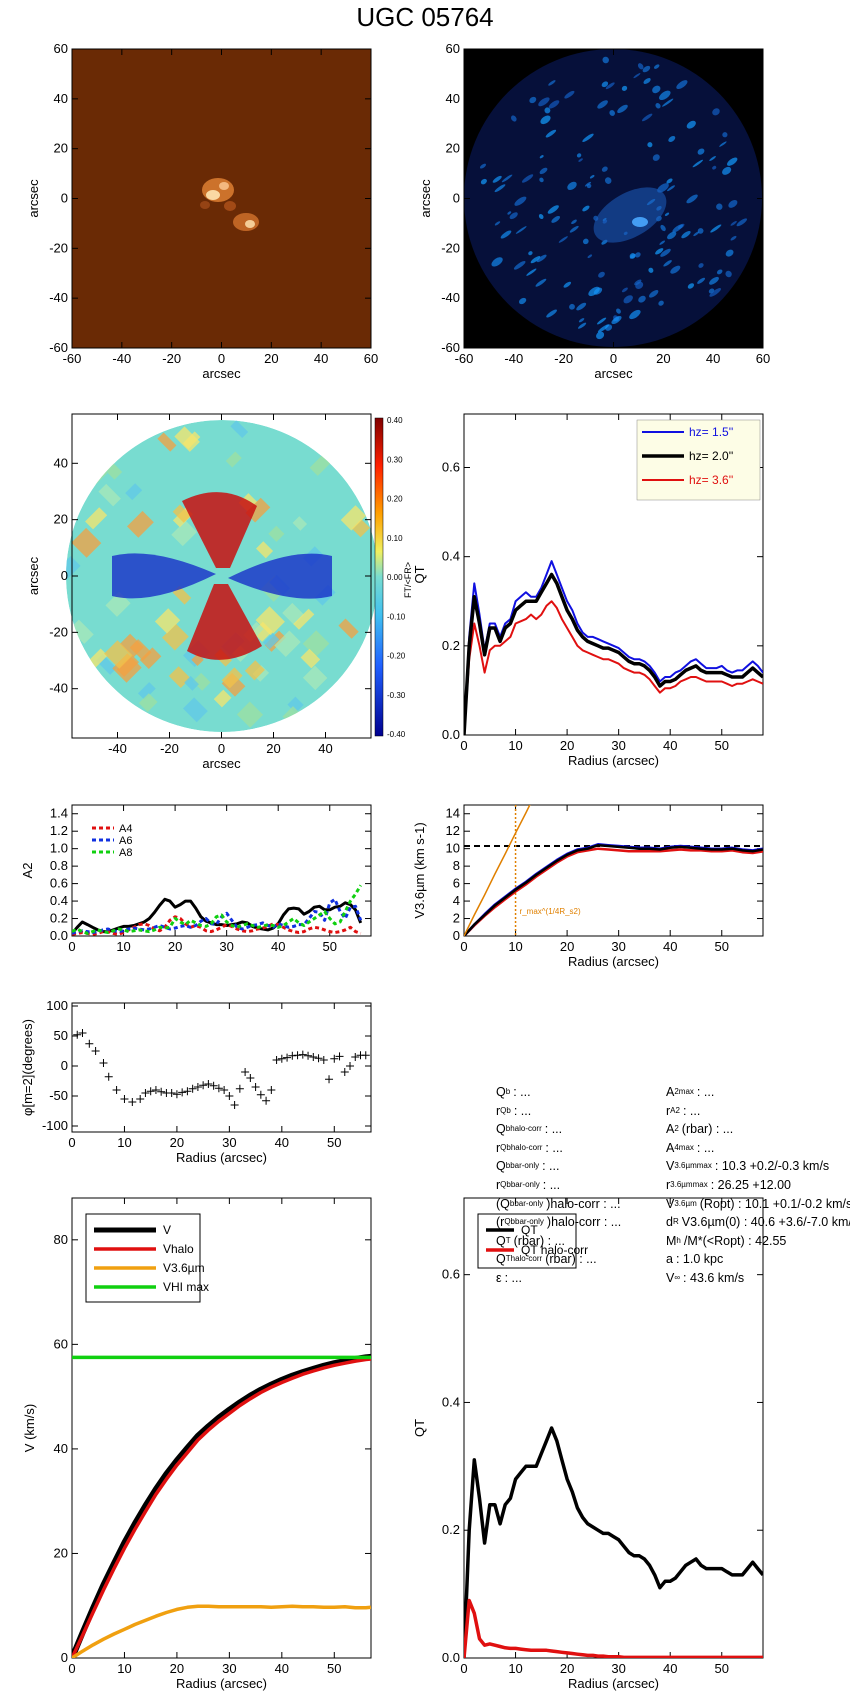 The height and width of the screenshot is (1700, 850). I want to click on parameter-row: V 3.6µm max: 10.3 +0.2/-0.3 km/s, so click(758, 1166).